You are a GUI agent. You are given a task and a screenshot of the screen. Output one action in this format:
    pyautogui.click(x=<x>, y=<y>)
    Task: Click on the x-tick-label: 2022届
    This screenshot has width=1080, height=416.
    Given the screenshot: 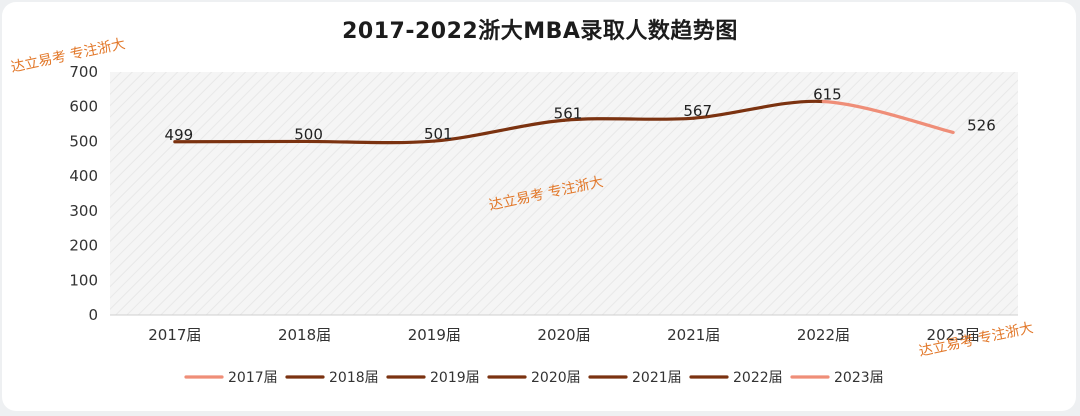 What is the action you would take?
    pyautogui.click(x=823, y=335)
    